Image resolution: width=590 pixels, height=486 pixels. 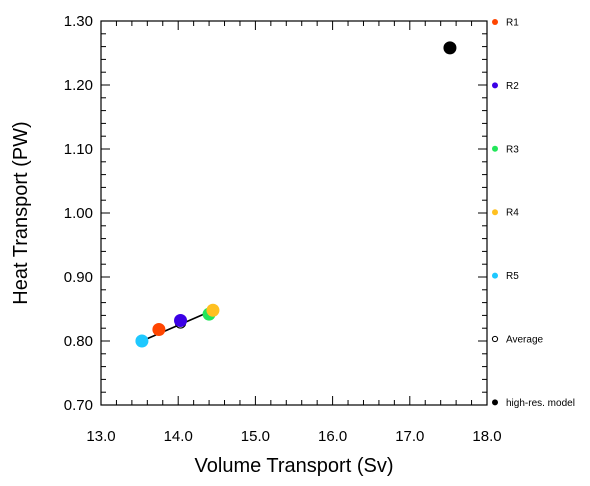 What do you see at coordinates (255, 436) in the screenshot?
I see `x-tick-label: 15.0` at bounding box center [255, 436].